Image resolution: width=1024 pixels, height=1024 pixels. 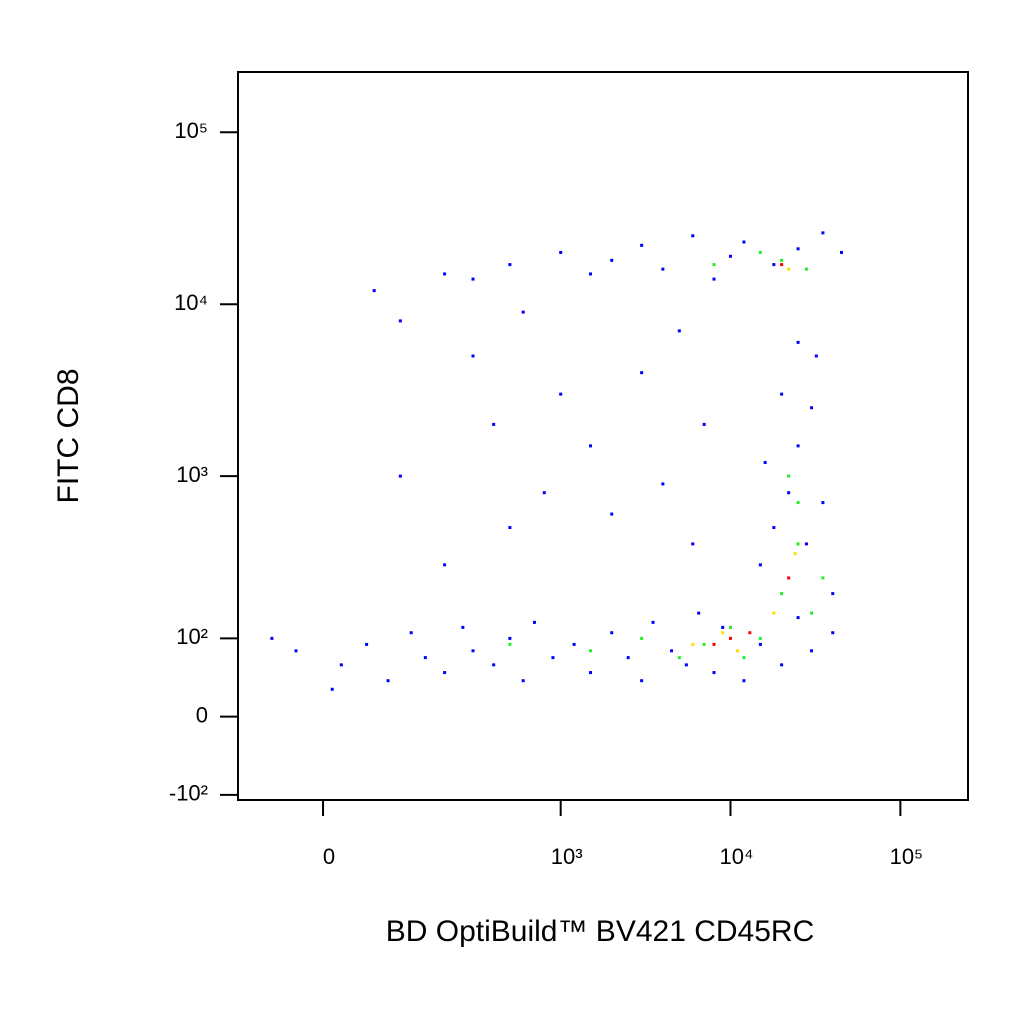 I want to click on y-axis-title: FITC CD8, so click(x=68, y=436).